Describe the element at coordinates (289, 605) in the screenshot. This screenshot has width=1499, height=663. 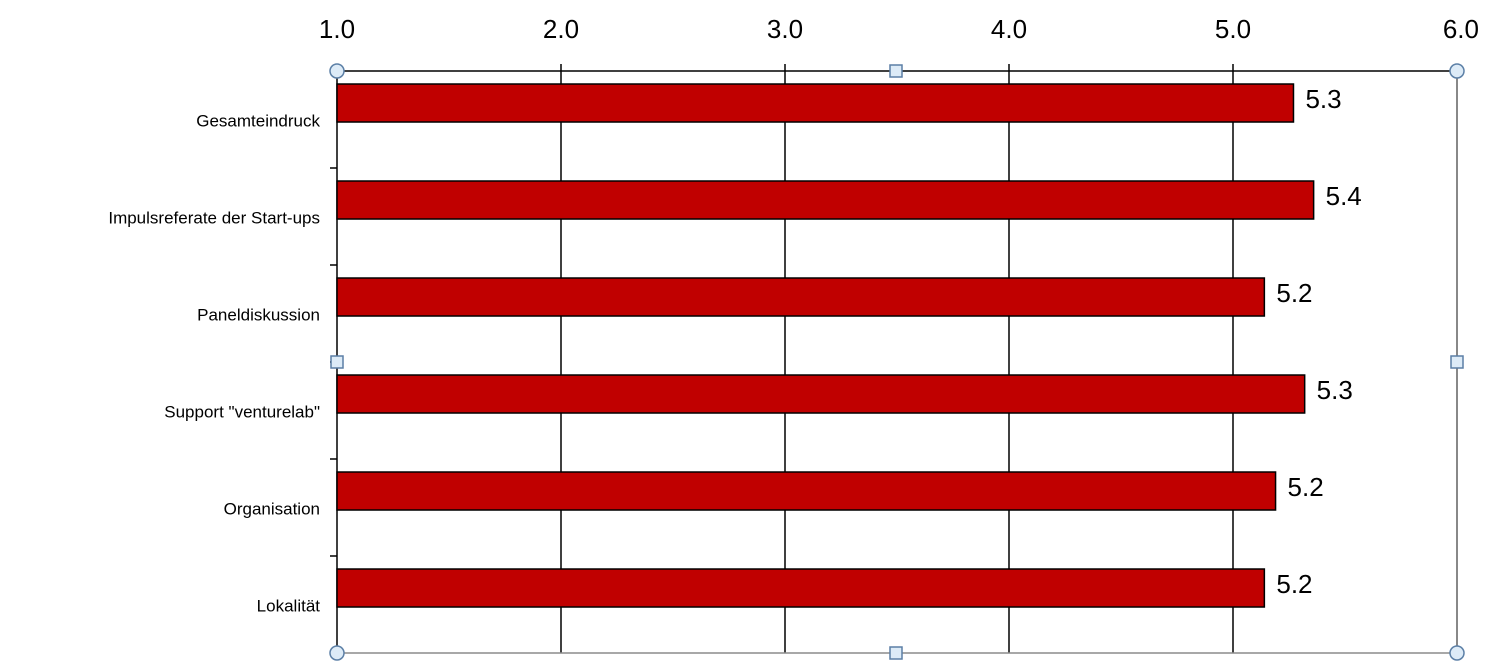
I see `category-label: Lokalität` at that location.